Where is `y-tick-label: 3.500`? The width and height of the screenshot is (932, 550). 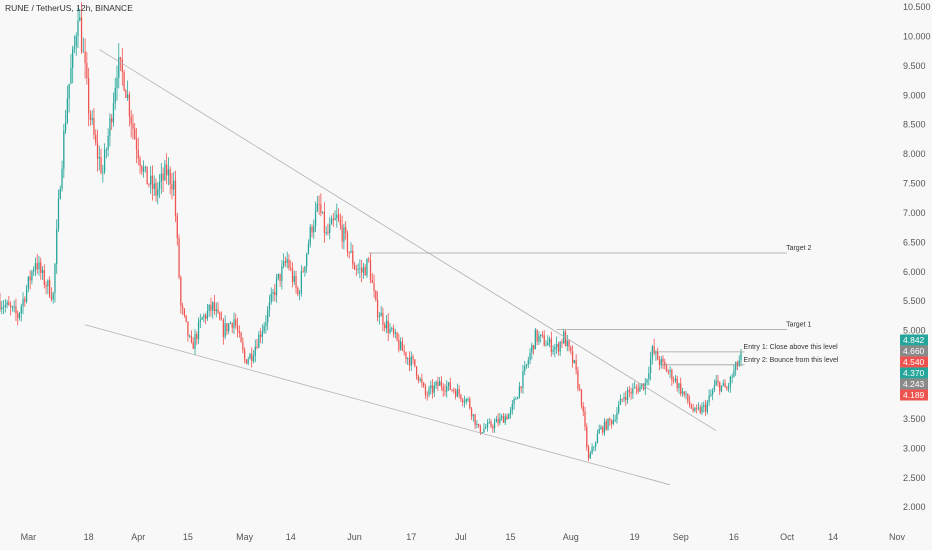 y-tick-label: 3.500 is located at coordinates (914, 419).